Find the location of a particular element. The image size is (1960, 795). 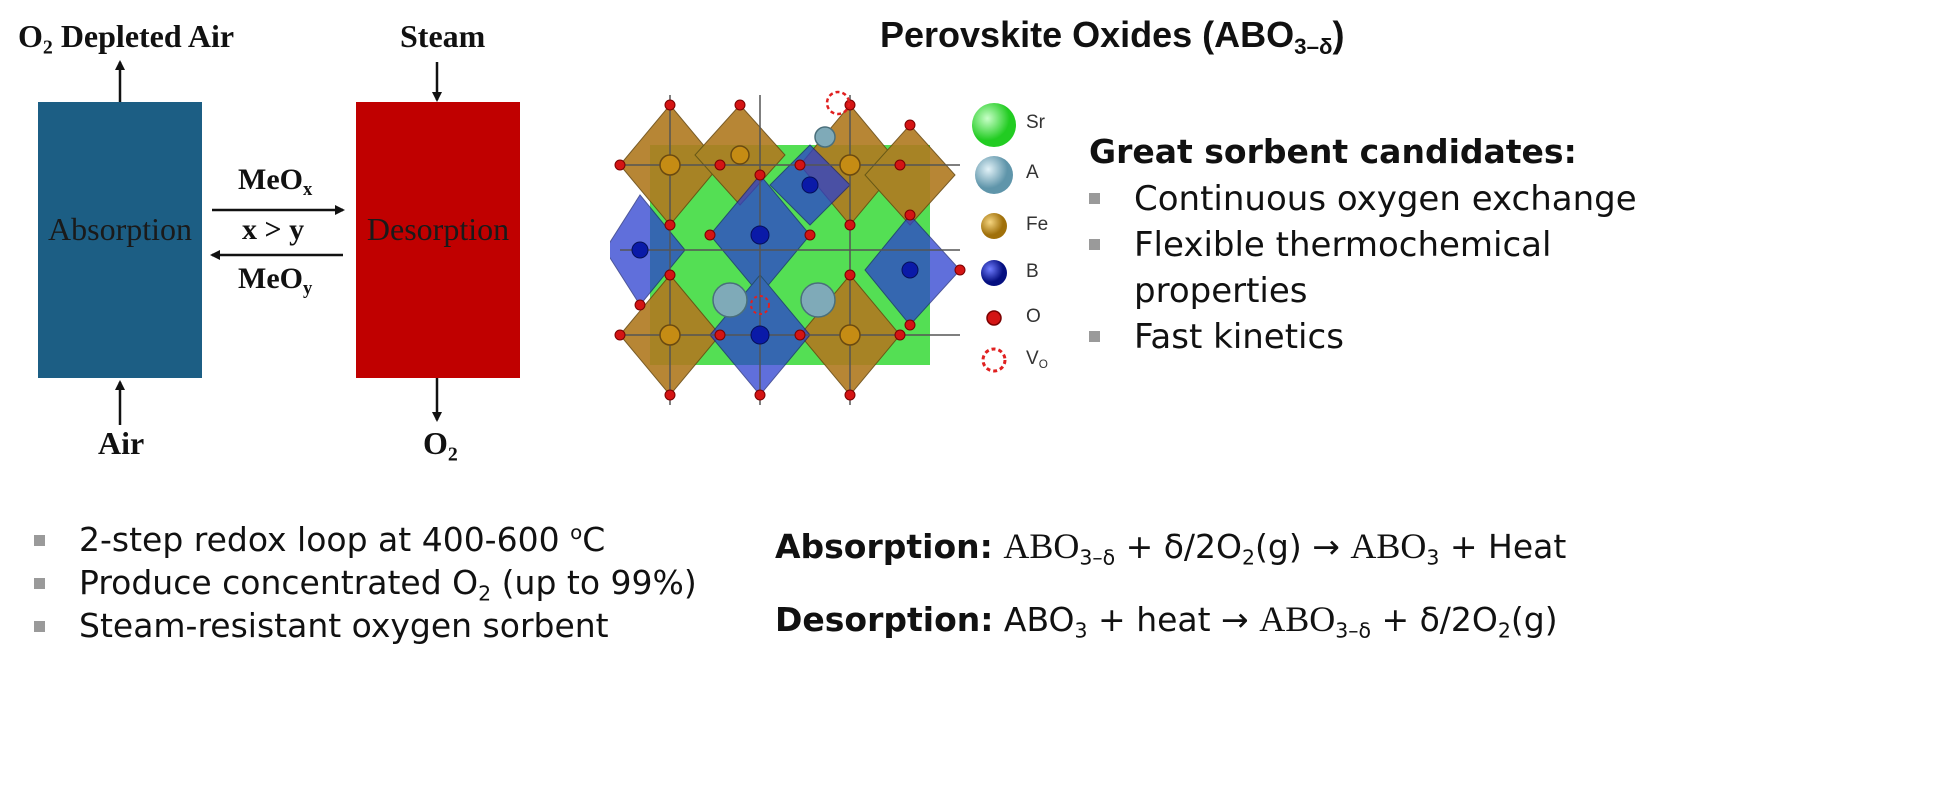

legend-item-o: O is located at coordinates (1025, 318).